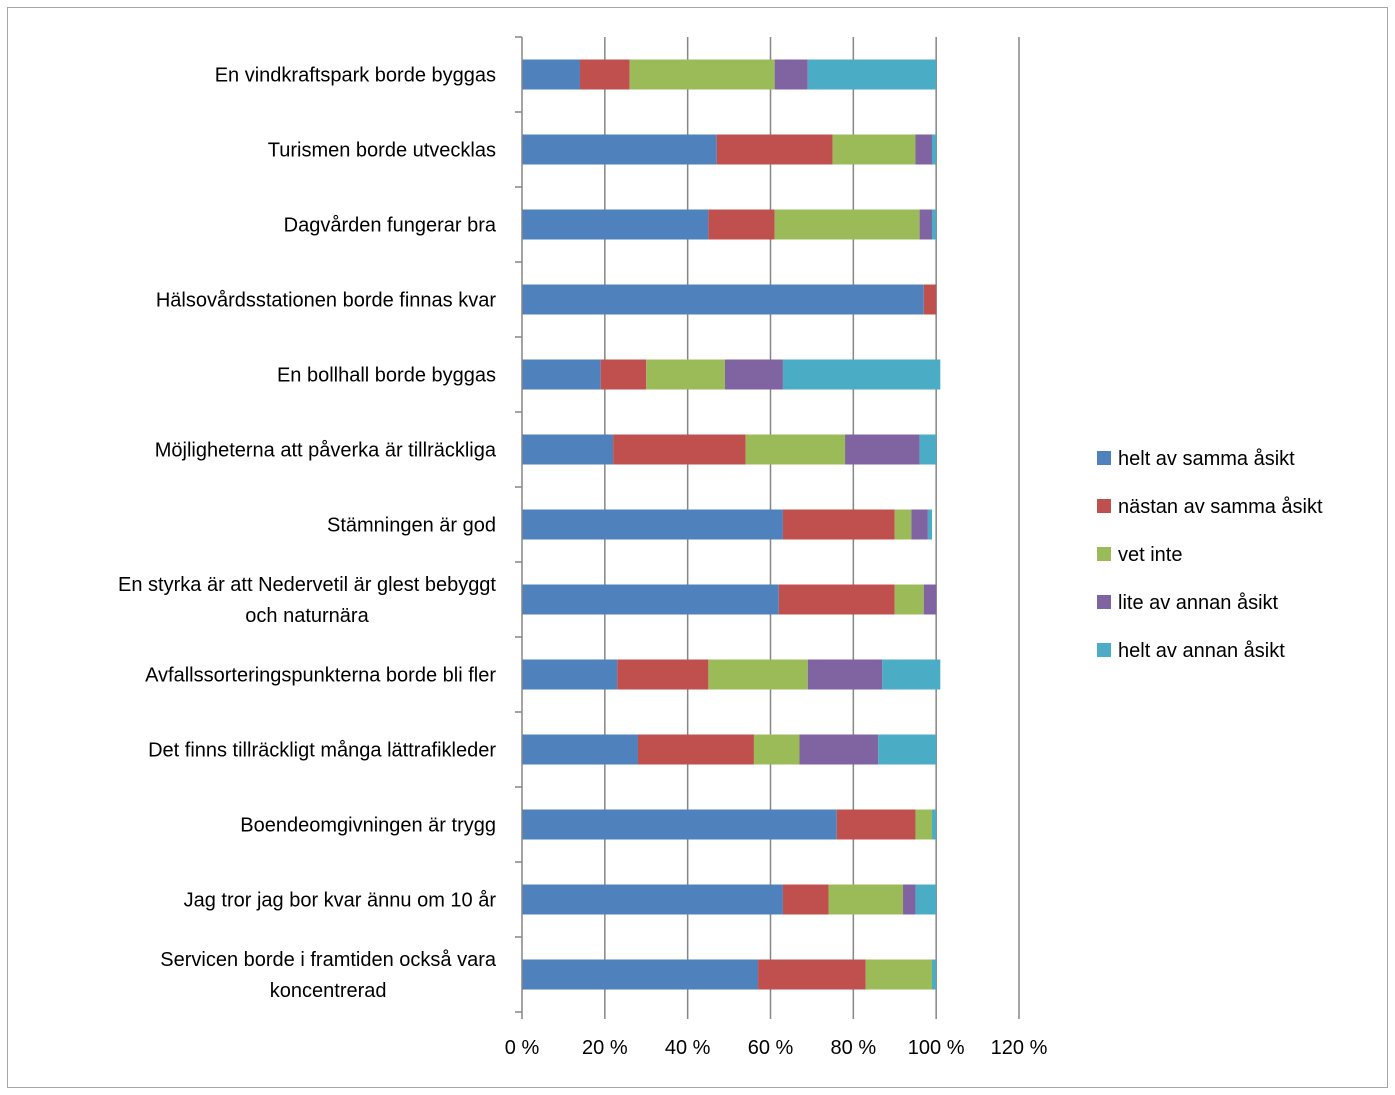 This screenshot has width=1395, height=1095. What do you see at coordinates (605, 1048) in the screenshot?
I see `x-tick-label: 20 %` at bounding box center [605, 1048].